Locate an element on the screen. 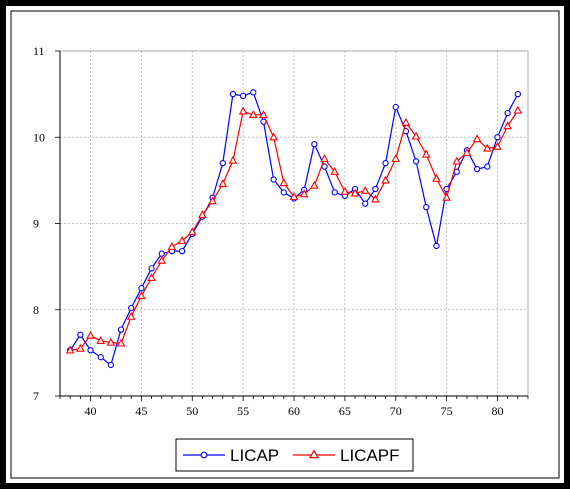 This screenshot has width=570, height=489. y-tick-label: 11 is located at coordinates (39, 51).